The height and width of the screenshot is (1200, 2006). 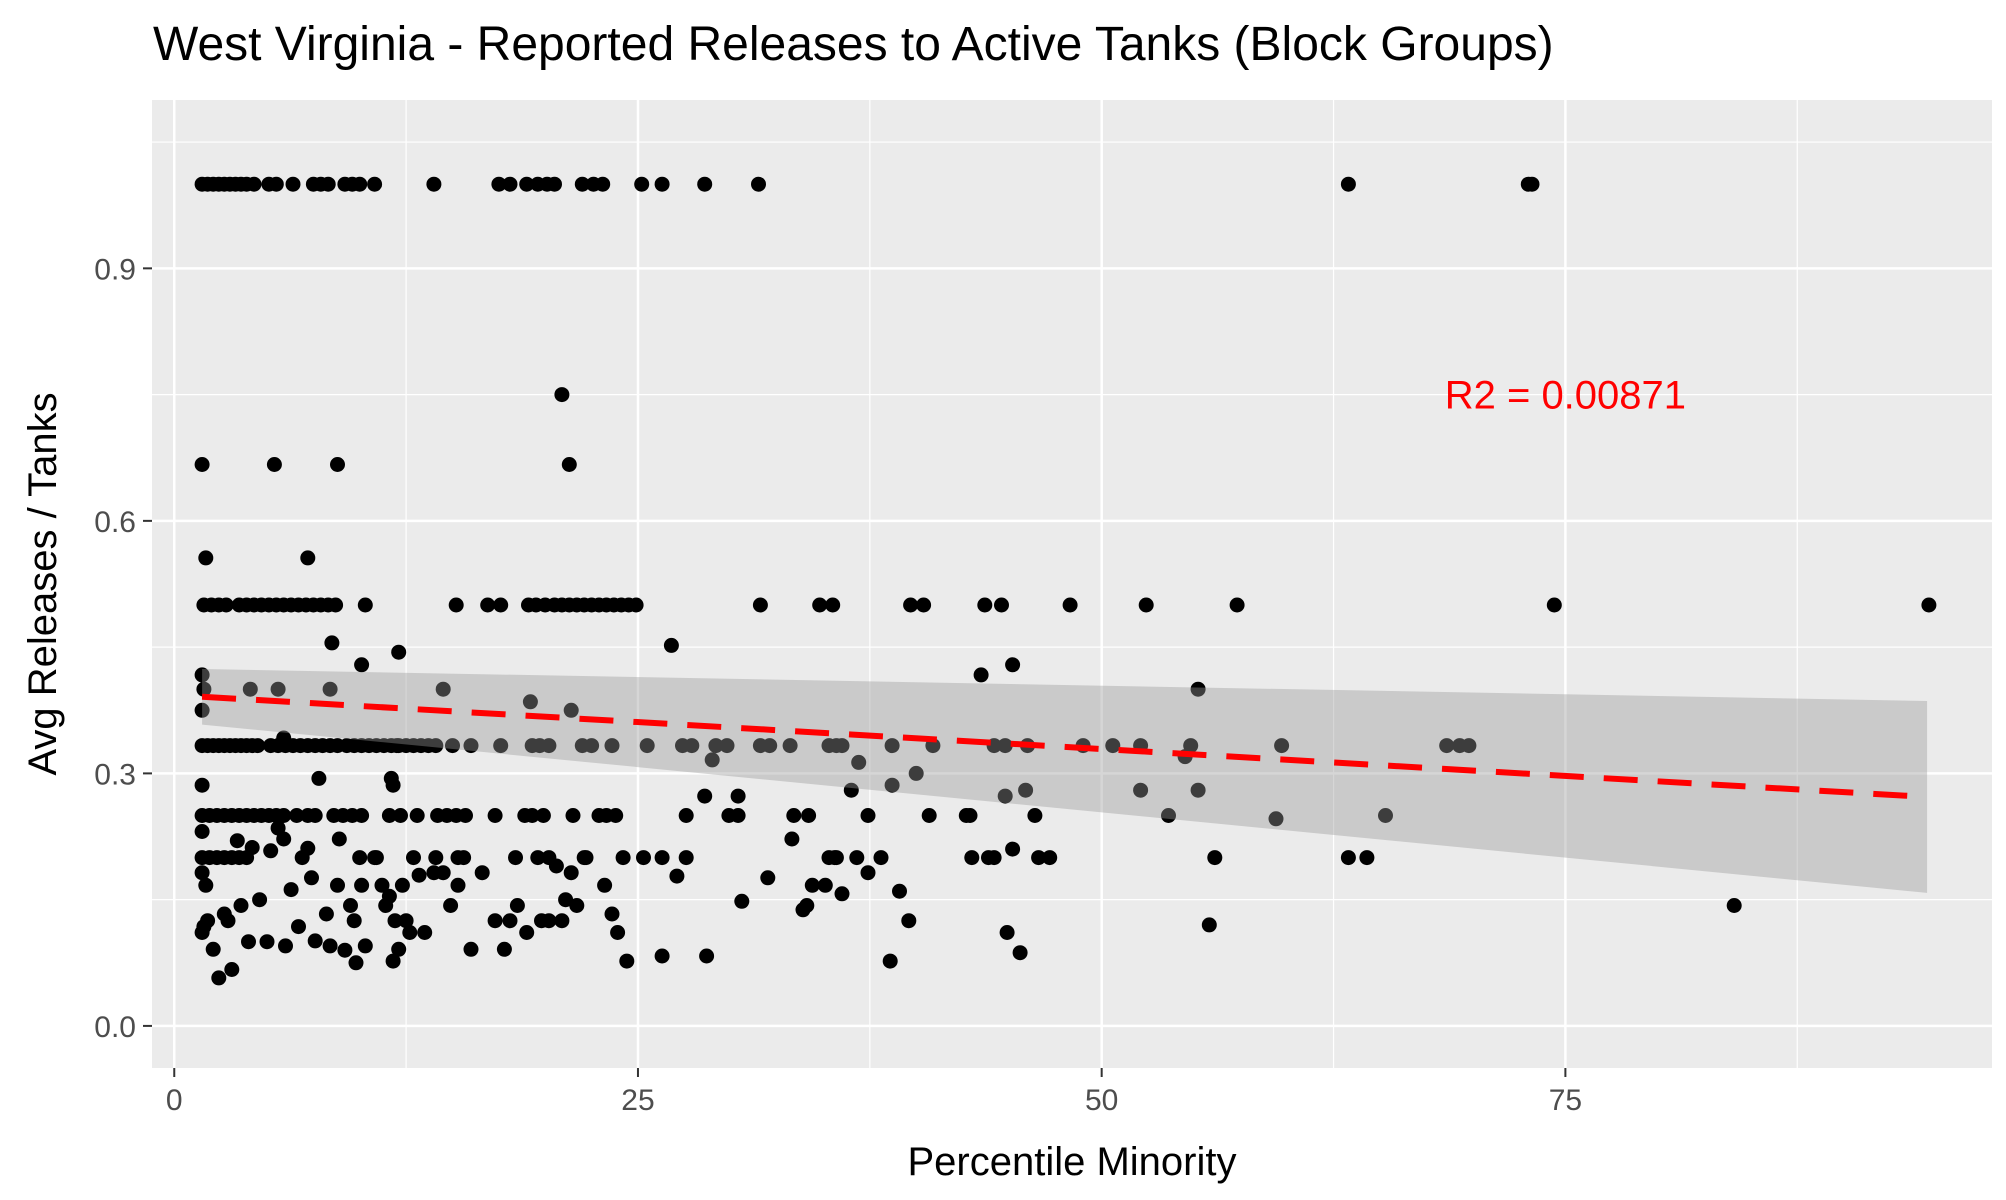 I want to click on r2-annotation: R2 = 0.00871, so click(x=1565, y=396).